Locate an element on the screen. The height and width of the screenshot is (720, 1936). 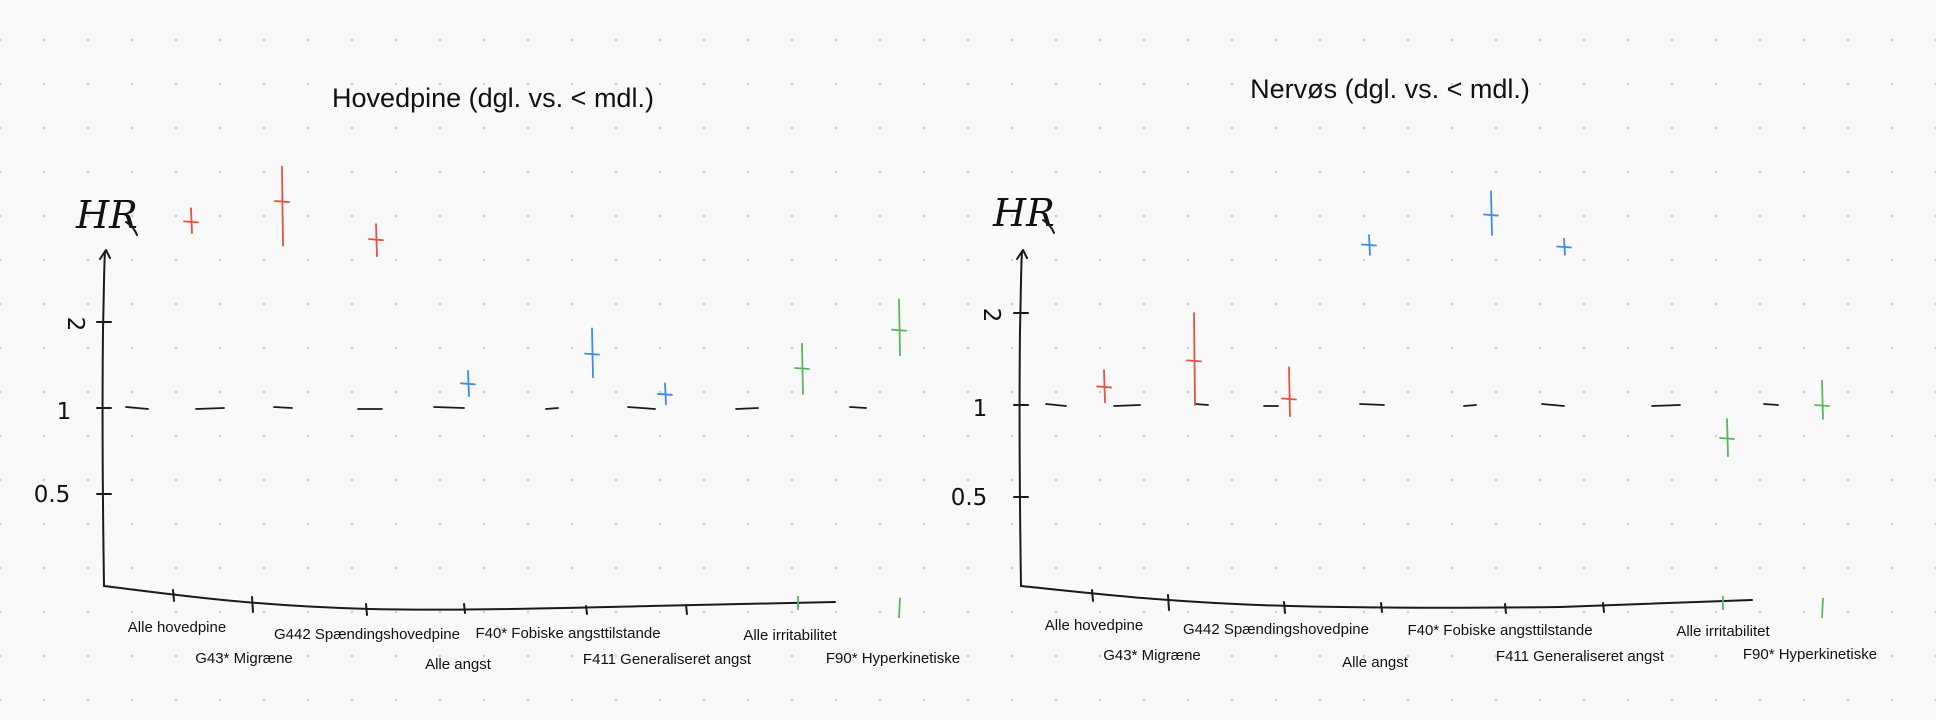
chart-title: Hovedpine (dgl. vs. < mdl.) is located at coordinates (493, 98).